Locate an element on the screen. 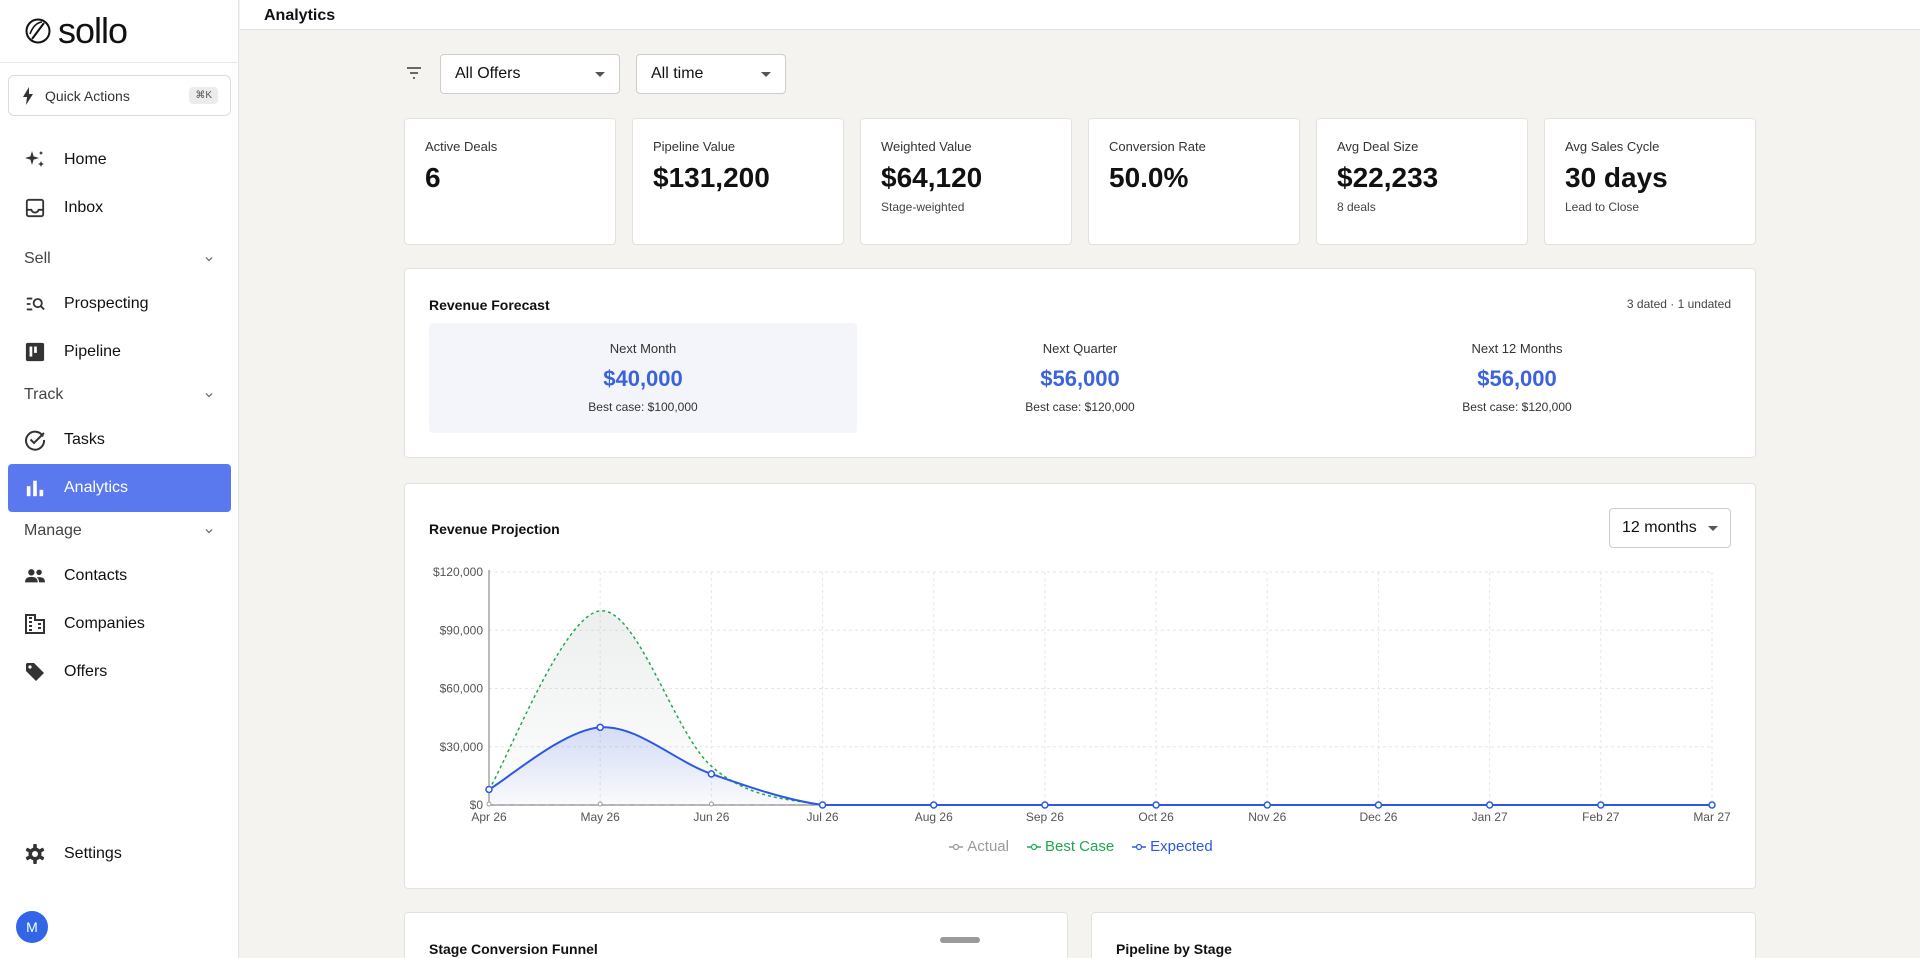 The height and width of the screenshot is (958, 1920). sidebar-item-label: Settings is located at coordinates (93, 853).